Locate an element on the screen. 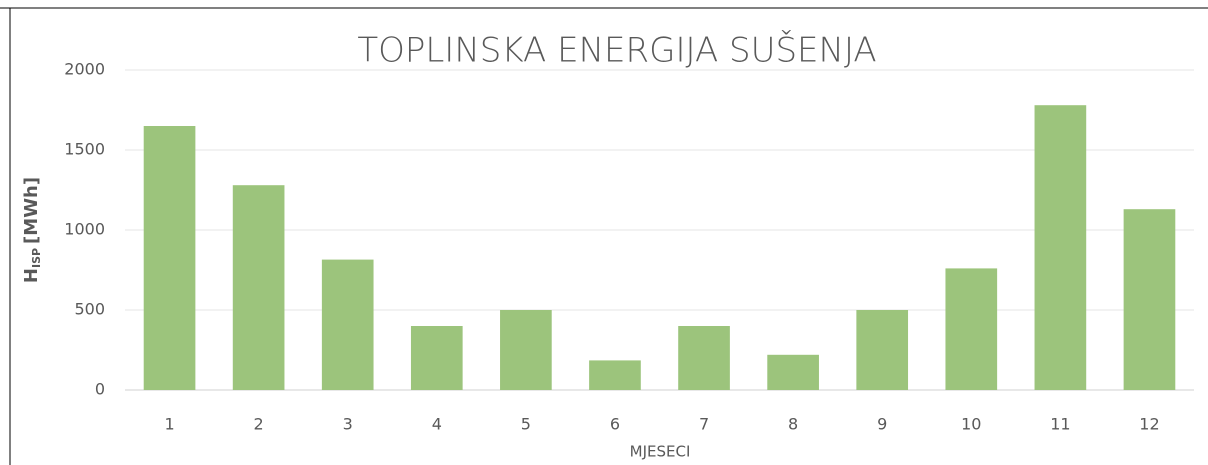 The image size is (1208, 465). x-tick-label: 1 is located at coordinates (169, 424).